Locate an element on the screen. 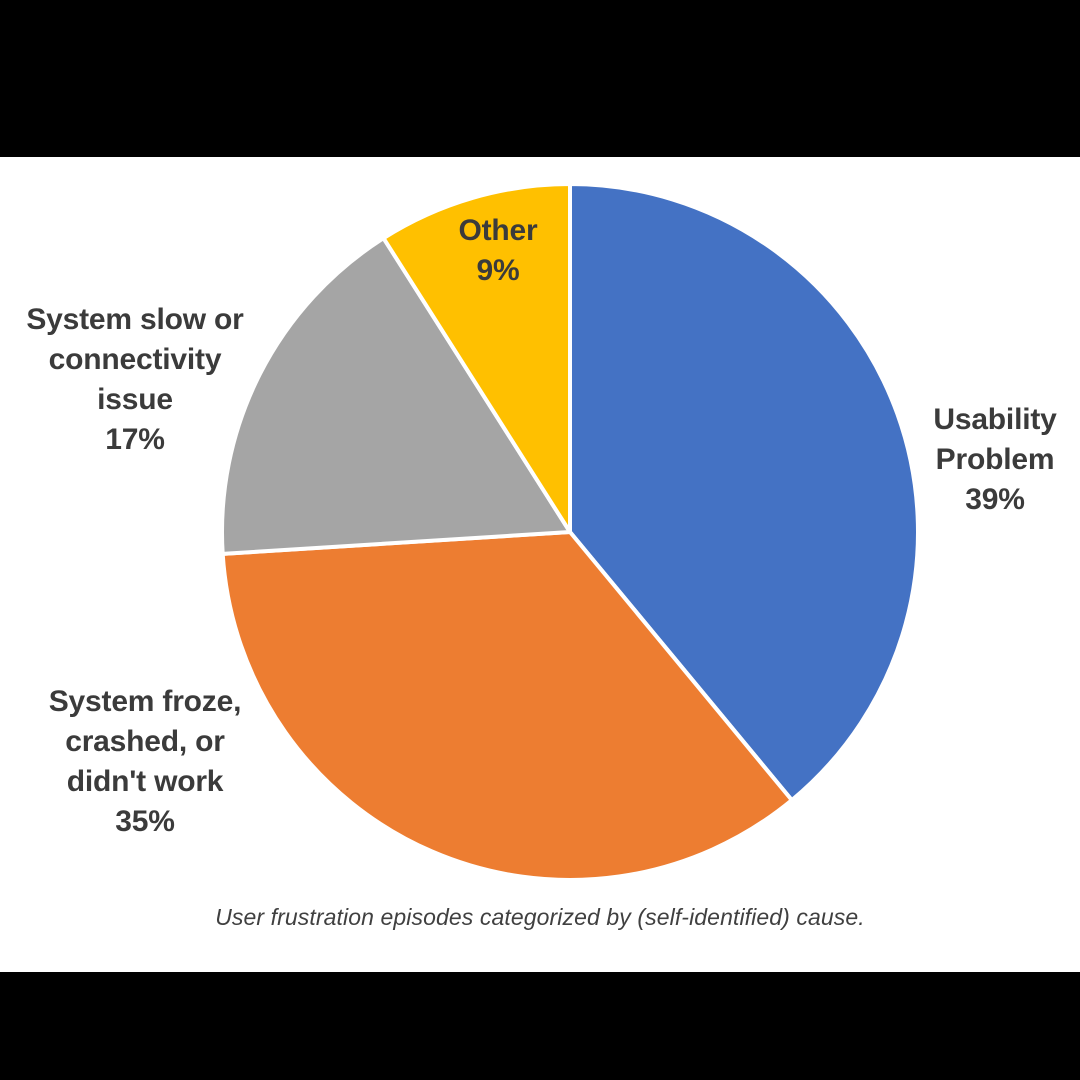  pie-label-system-slow-or-connectivity-issue: System slow or connectivity issue 17% is located at coordinates (135, 379).